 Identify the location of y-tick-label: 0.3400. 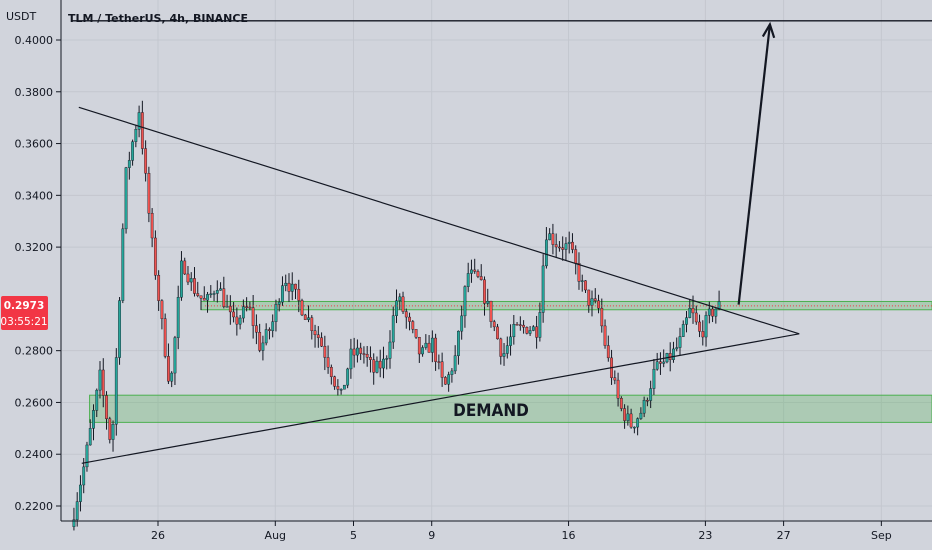
(34, 195).